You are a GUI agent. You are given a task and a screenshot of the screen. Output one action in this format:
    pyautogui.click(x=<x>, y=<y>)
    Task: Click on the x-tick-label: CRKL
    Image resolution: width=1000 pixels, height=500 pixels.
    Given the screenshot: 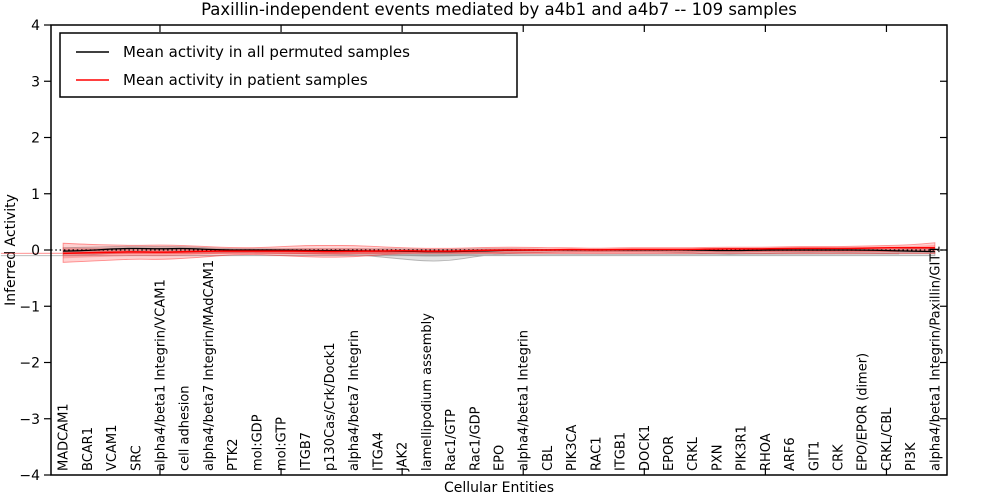 What is the action you would take?
    pyautogui.click(x=693, y=453)
    